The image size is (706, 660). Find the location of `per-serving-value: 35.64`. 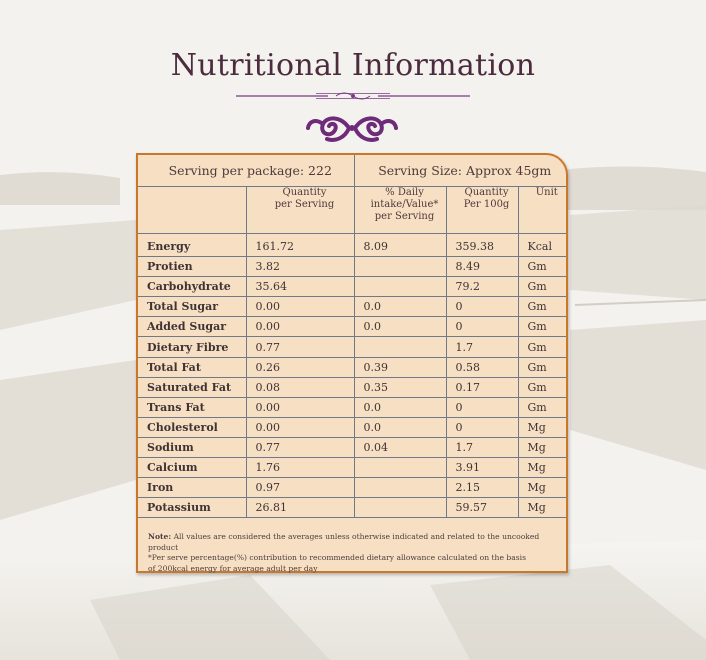

per-serving-value: 35.64 is located at coordinates (300, 287).